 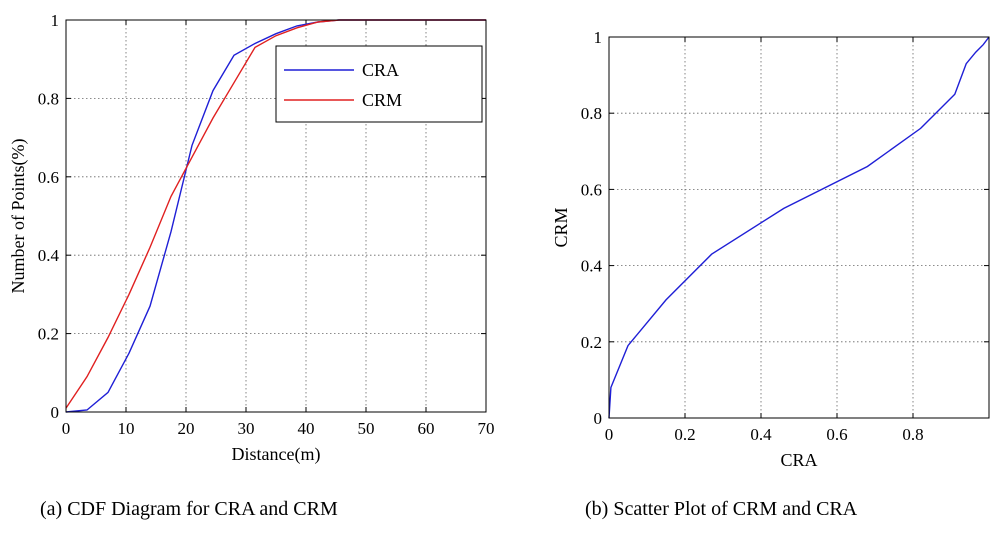 I want to click on x-tick-label: 0.4, so click(x=761, y=434).